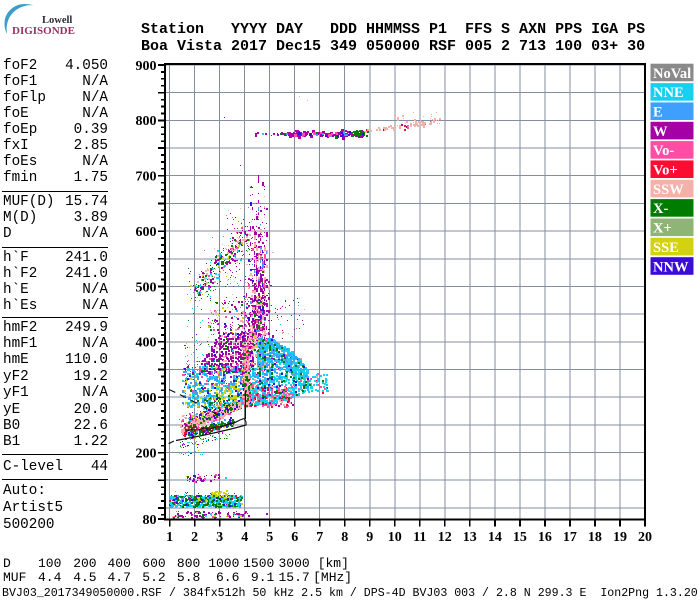  I want to click on svg-text: Vo-, so click(663, 151).